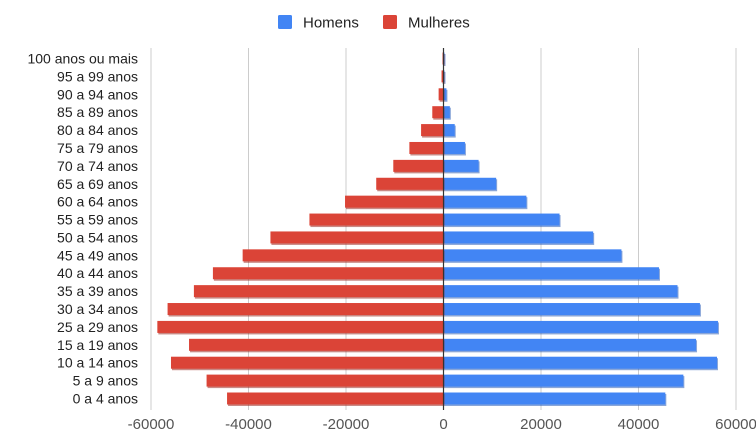 The width and height of the screenshot is (756, 432). I want to click on y-tick-label: 60 a 64 anos, so click(97, 202).